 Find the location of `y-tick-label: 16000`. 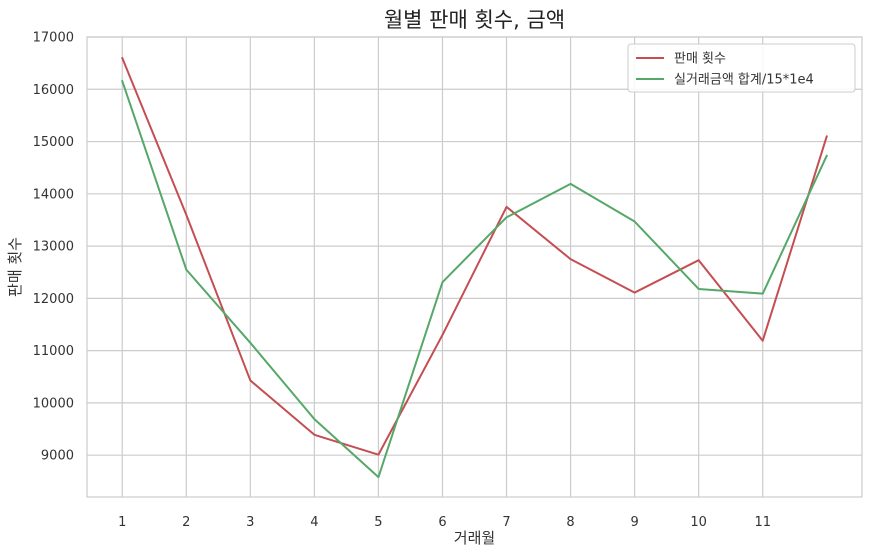

y-tick-label: 16000 is located at coordinates (53, 90).